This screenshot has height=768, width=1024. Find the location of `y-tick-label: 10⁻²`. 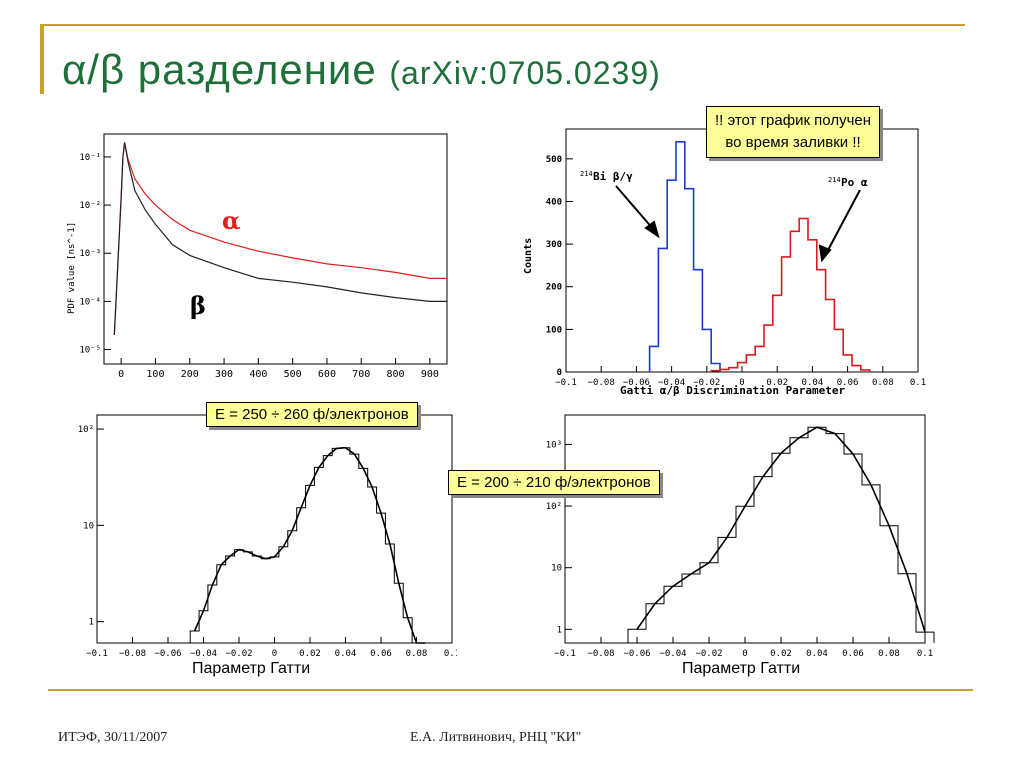

y-tick-label: 10⁻² is located at coordinates (90, 206).